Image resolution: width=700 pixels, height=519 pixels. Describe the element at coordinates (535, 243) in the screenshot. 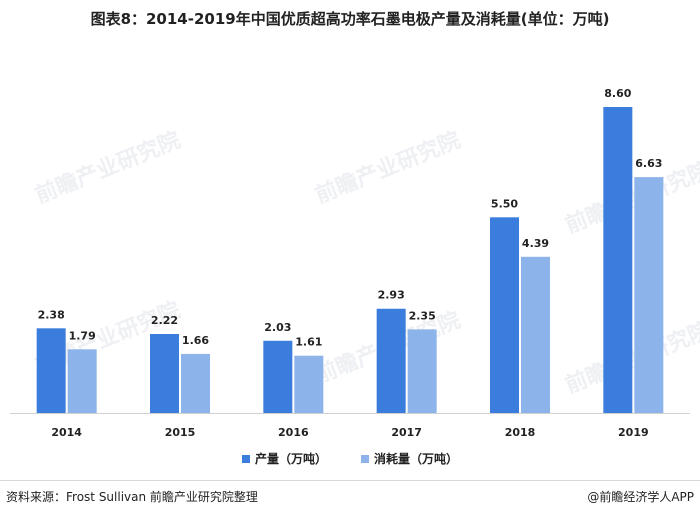

I see `data-label-consumption-2018: 4.39` at that location.